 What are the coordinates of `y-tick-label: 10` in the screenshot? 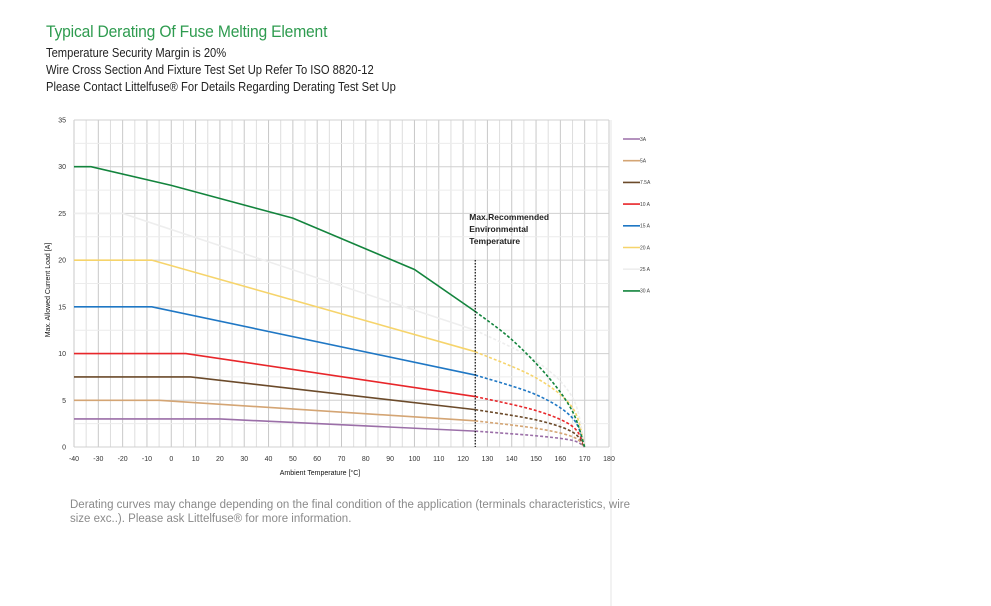 It's located at (62, 354).